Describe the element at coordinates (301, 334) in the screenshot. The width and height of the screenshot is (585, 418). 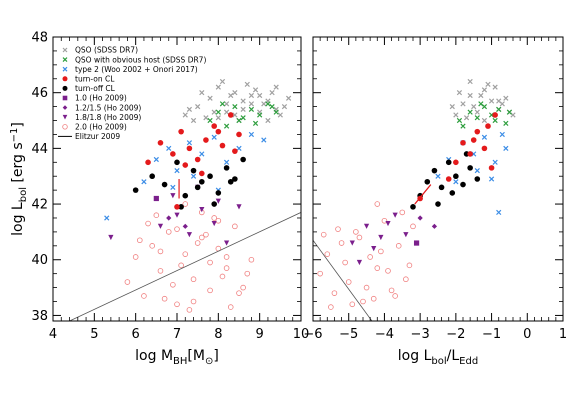
I see `left-x-tick-label: 10` at that location.